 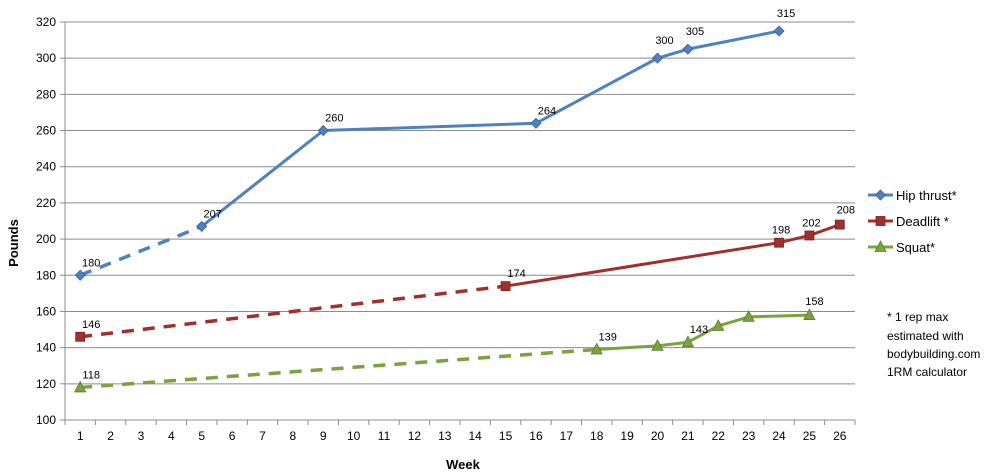 What do you see at coordinates (338, 368) in the screenshot?
I see `squat-dashed-line` at bounding box center [338, 368].